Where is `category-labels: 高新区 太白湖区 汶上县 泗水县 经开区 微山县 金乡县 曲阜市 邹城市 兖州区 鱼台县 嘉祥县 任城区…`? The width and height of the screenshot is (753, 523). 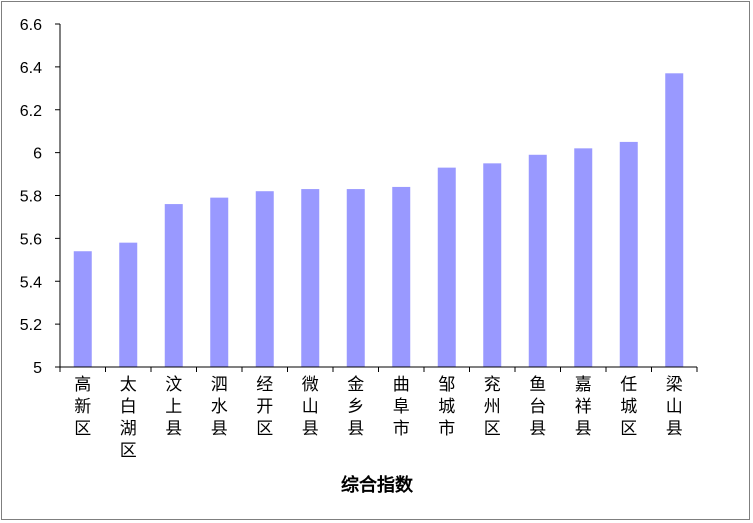 category-labels: 高新区 太白湖区 汶上县 泗水县 经开区 微山县 金乡县 曲阜市 邹城市 兖州区 鱼台县 嘉祥县 任城区… is located at coordinates (378, 418).